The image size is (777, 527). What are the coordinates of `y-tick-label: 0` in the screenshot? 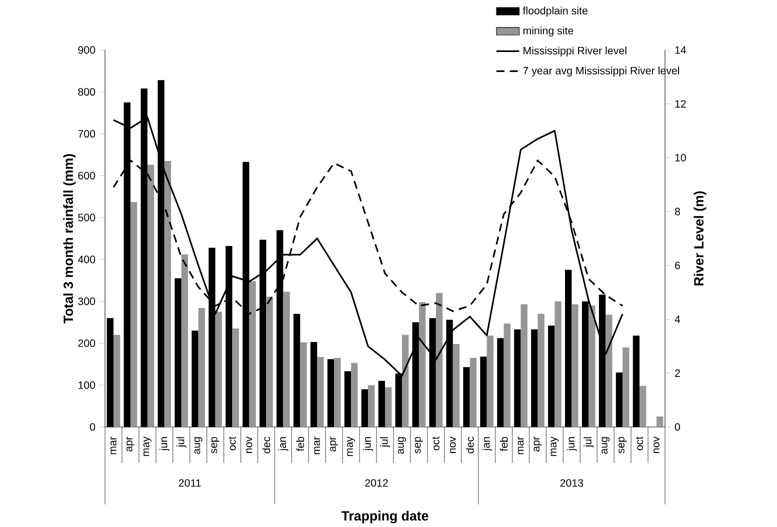 It's located at (93, 427).